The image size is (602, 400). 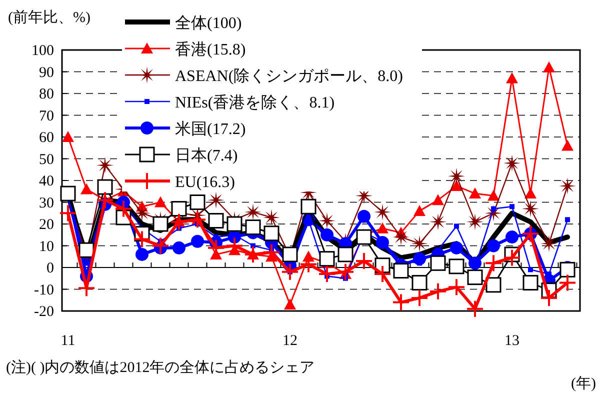 What do you see at coordinates (46, 94) in the screenshot?
I see `y-tick-label: 80` at bounding box center [46, 94].